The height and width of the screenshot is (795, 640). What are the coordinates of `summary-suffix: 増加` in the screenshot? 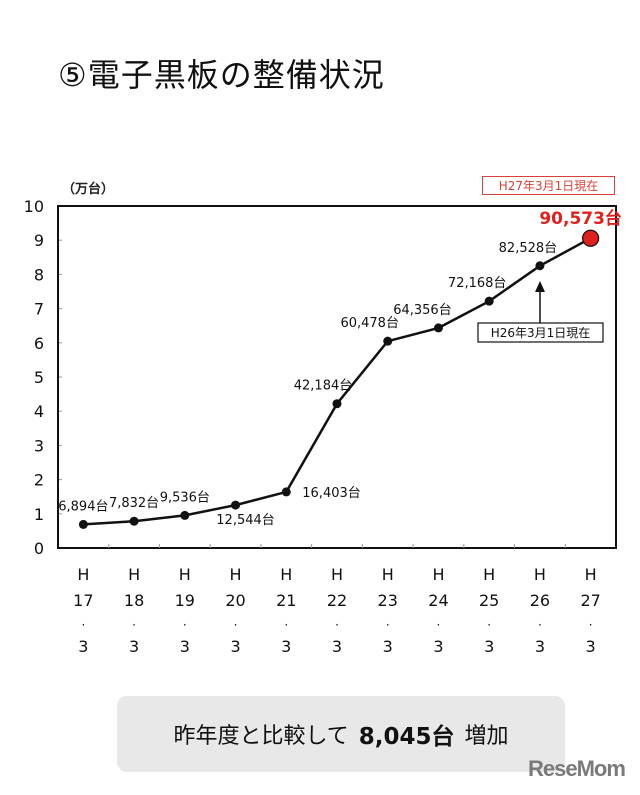 It's located at (486, 736).